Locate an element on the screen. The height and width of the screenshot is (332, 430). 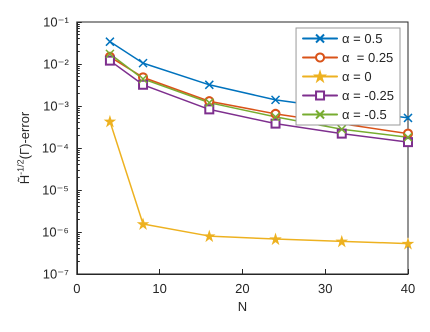
legend-label: α = 0 is located at coordinates (357, 76).